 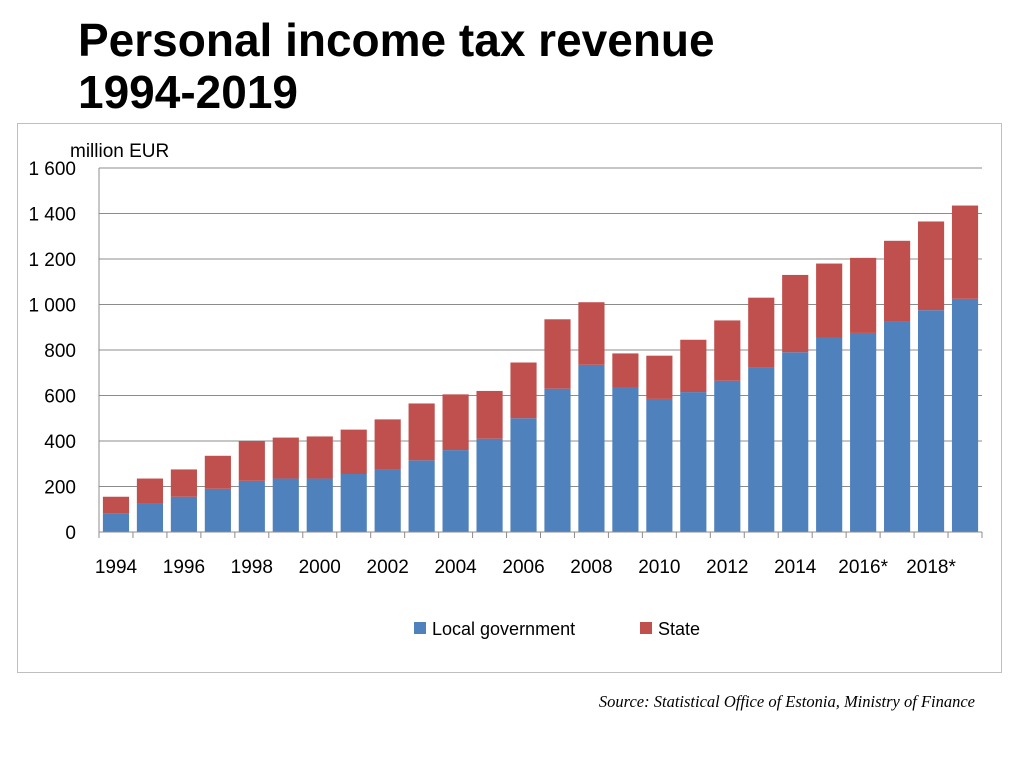 What do you see at coordinates (455, 567) in the screenshot?
I see `x-tick-label: 2004` at bounding box center [455, 567].